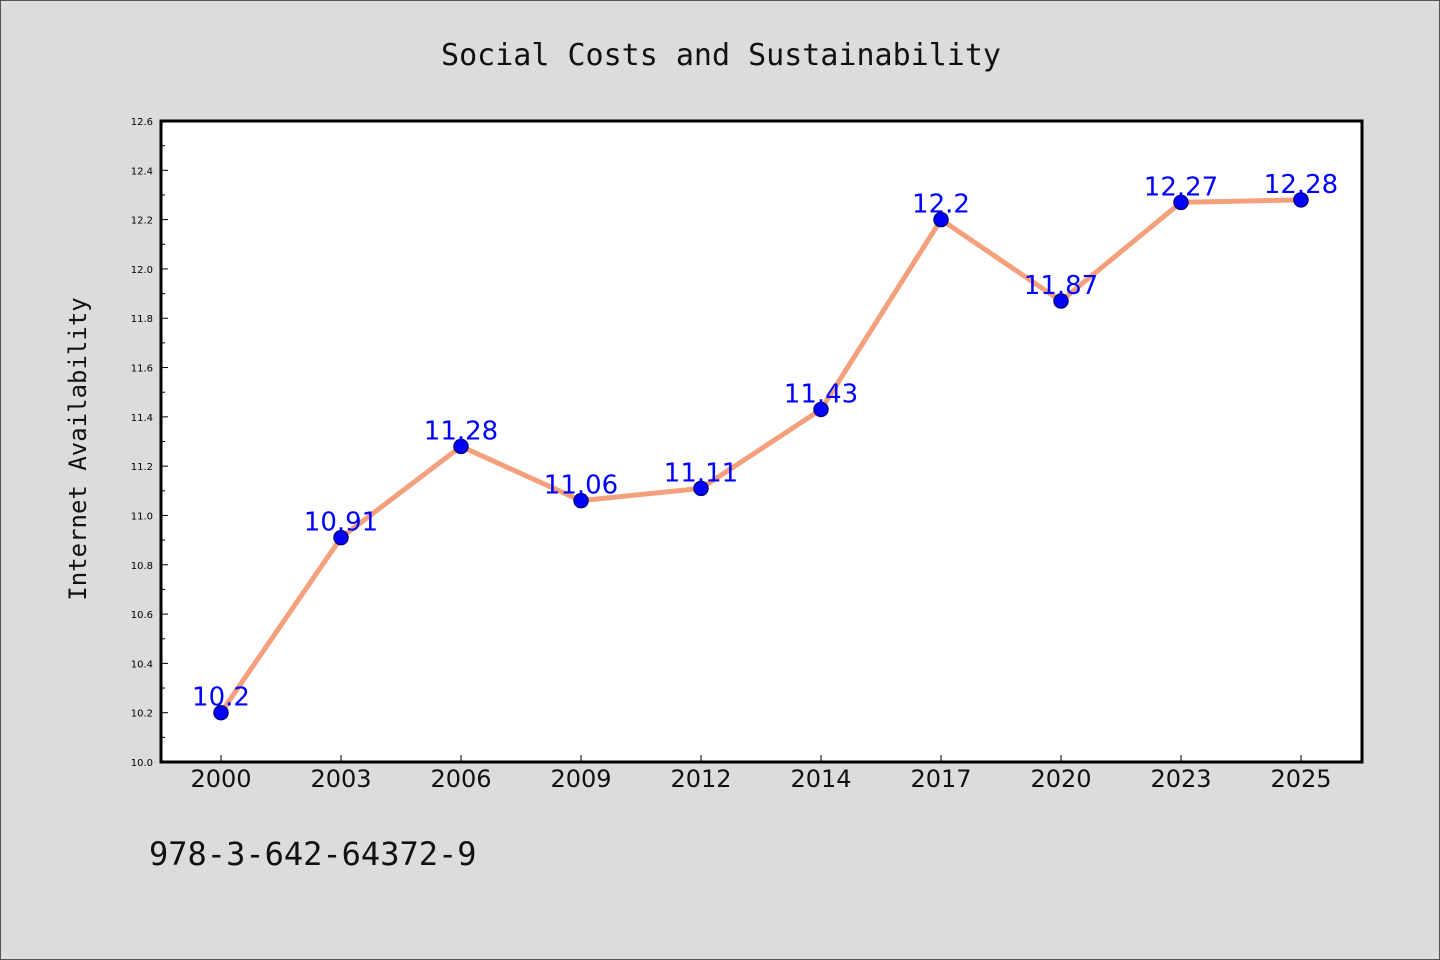 The height and width of the screenshot is (960, 1440). What do you see at coordinates (142, 664) in the screenshot?
I see `y-tick-label: 10.4` at bounding box center [142, 664].